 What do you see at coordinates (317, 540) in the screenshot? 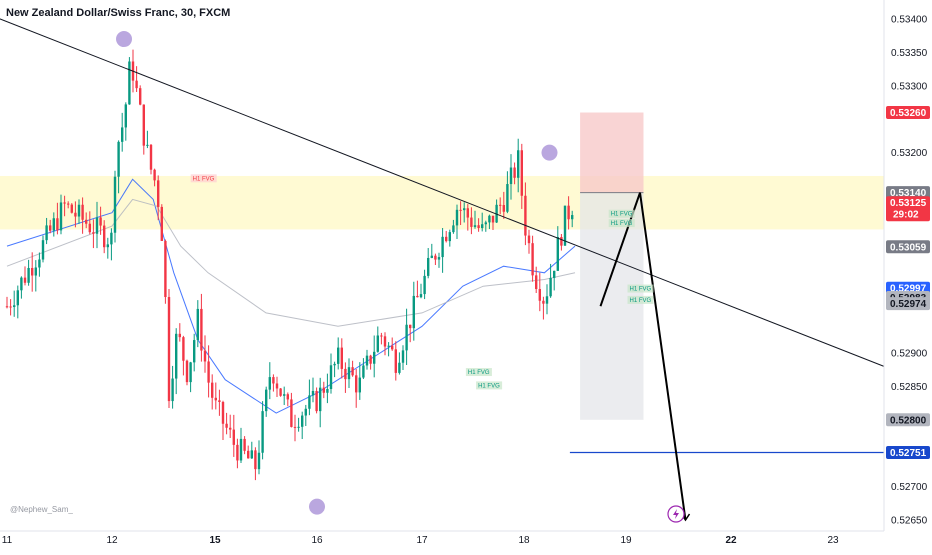
I see `x-tick-label: 16` at bounding box center [317, 540].